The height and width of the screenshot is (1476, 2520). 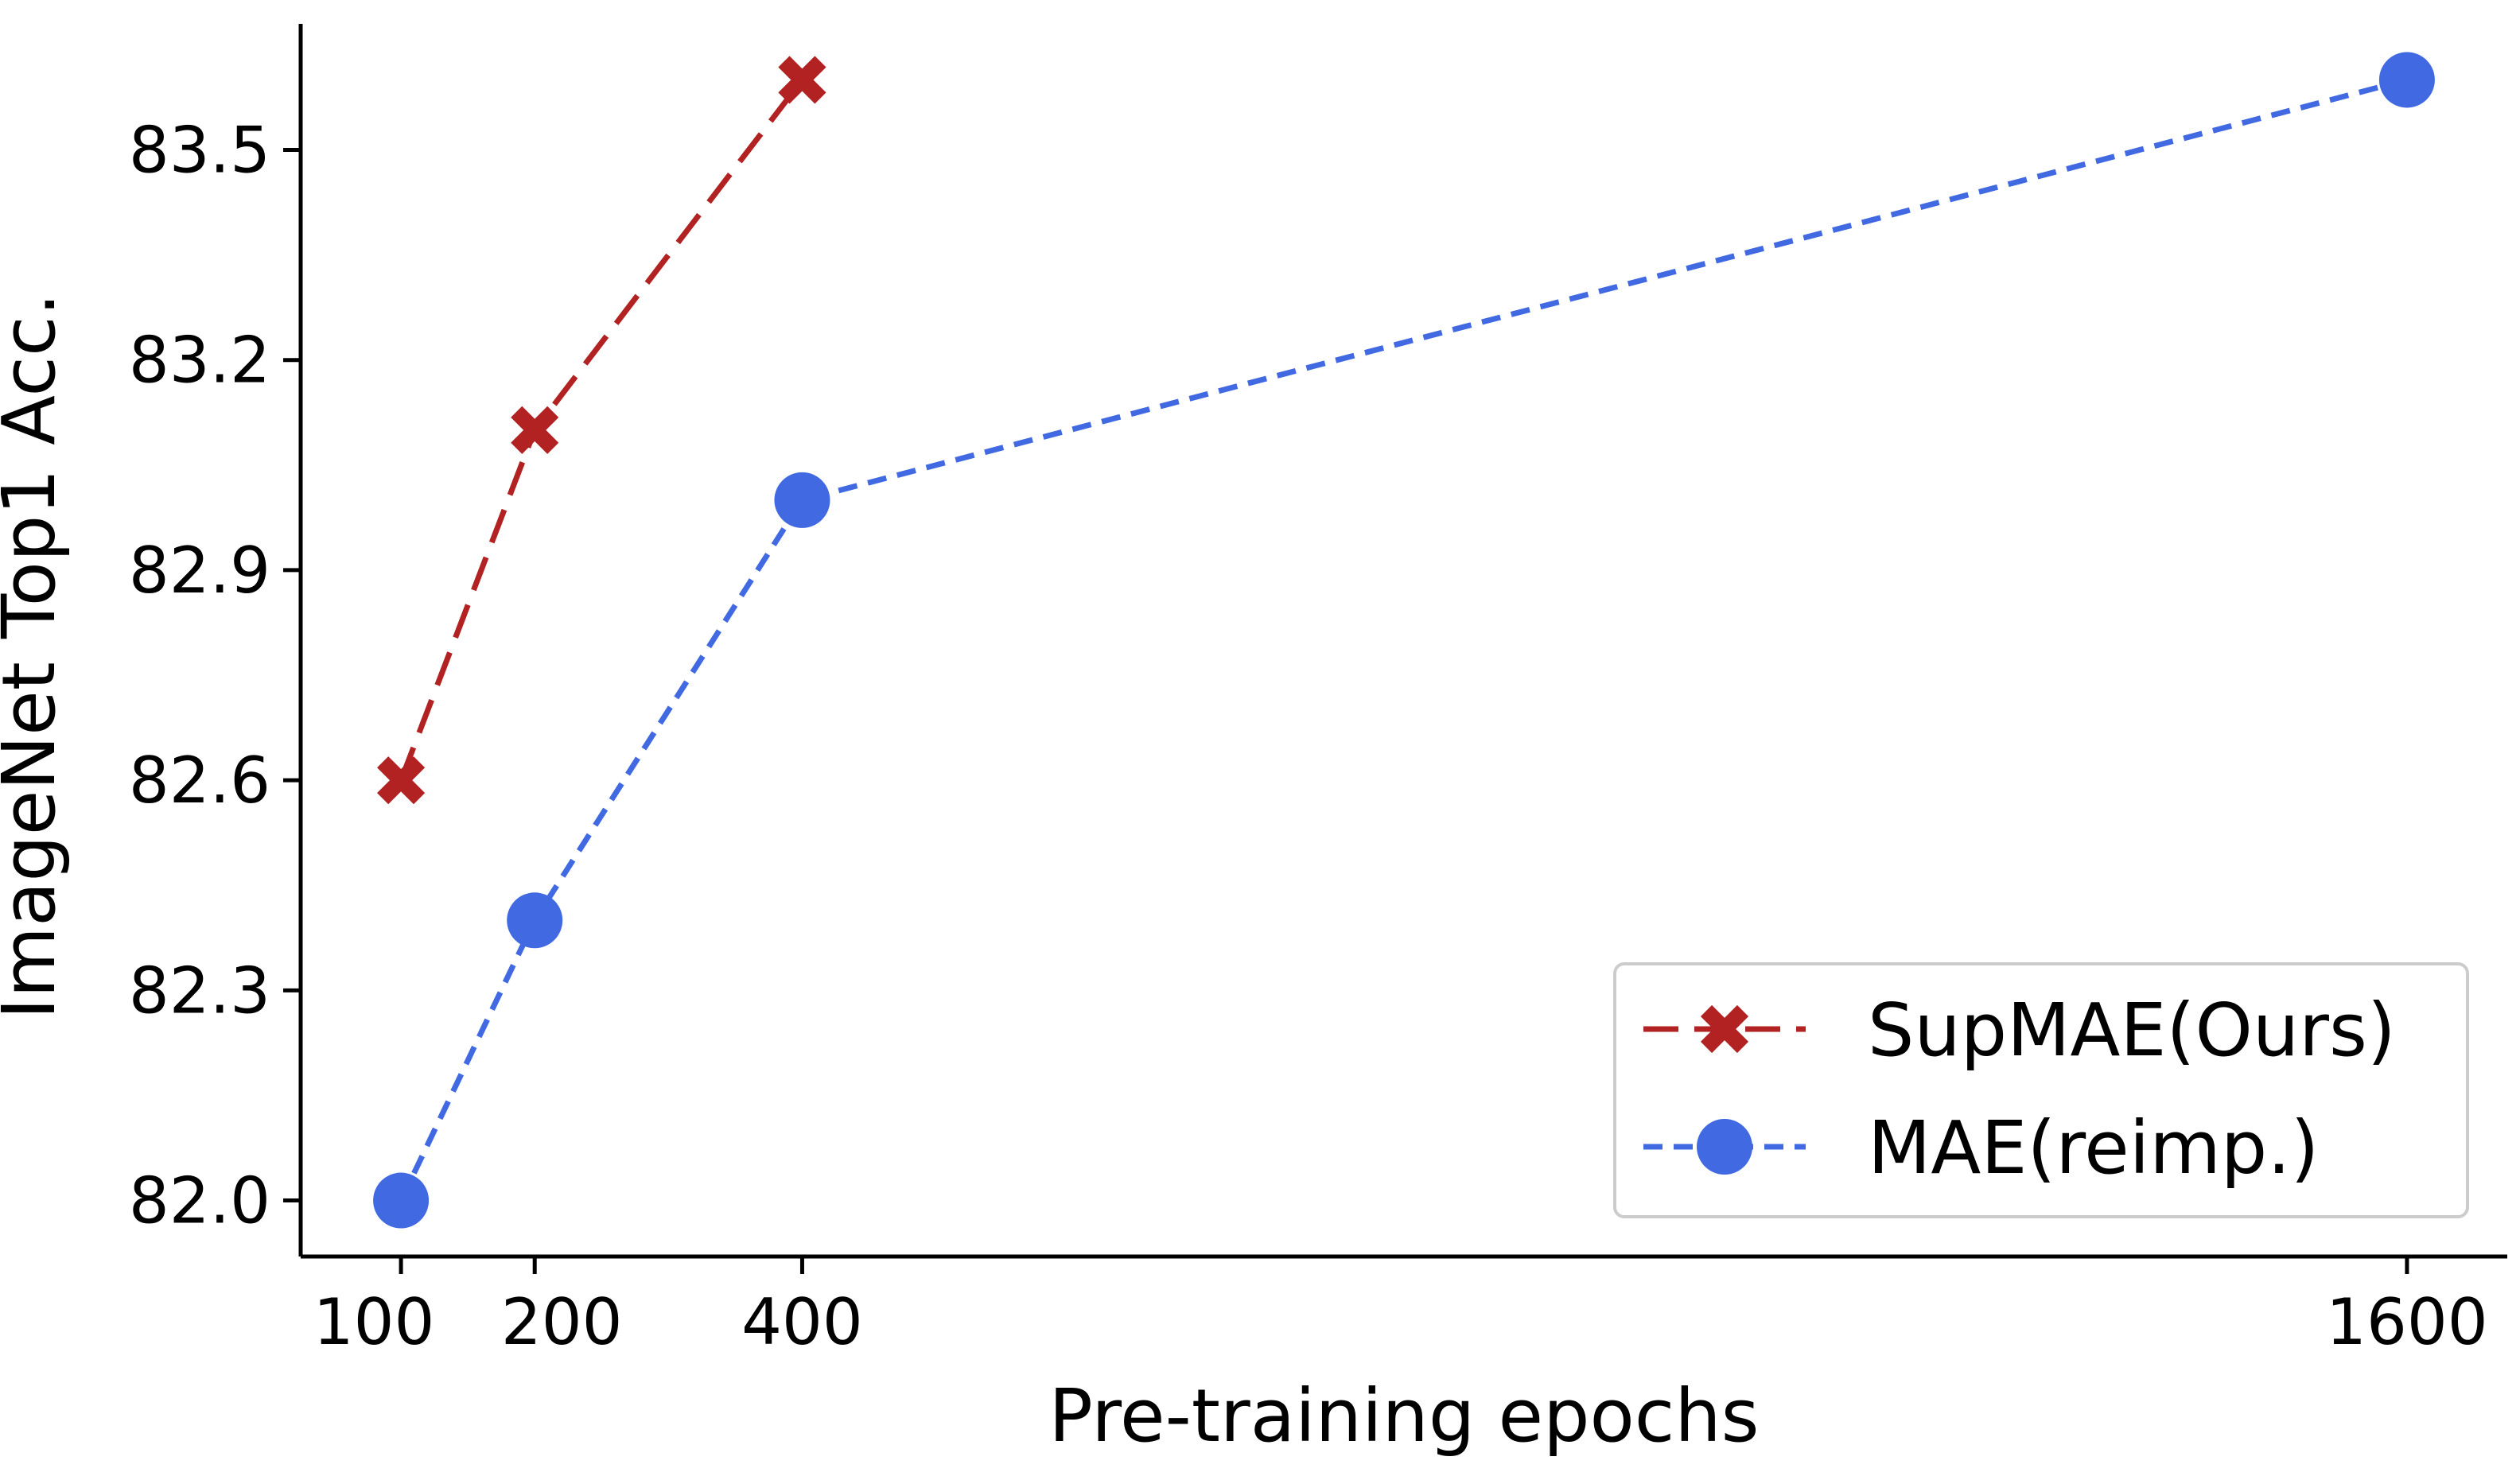 I want to click on y-tick-label: 83.5, so click(x=199, y=151).